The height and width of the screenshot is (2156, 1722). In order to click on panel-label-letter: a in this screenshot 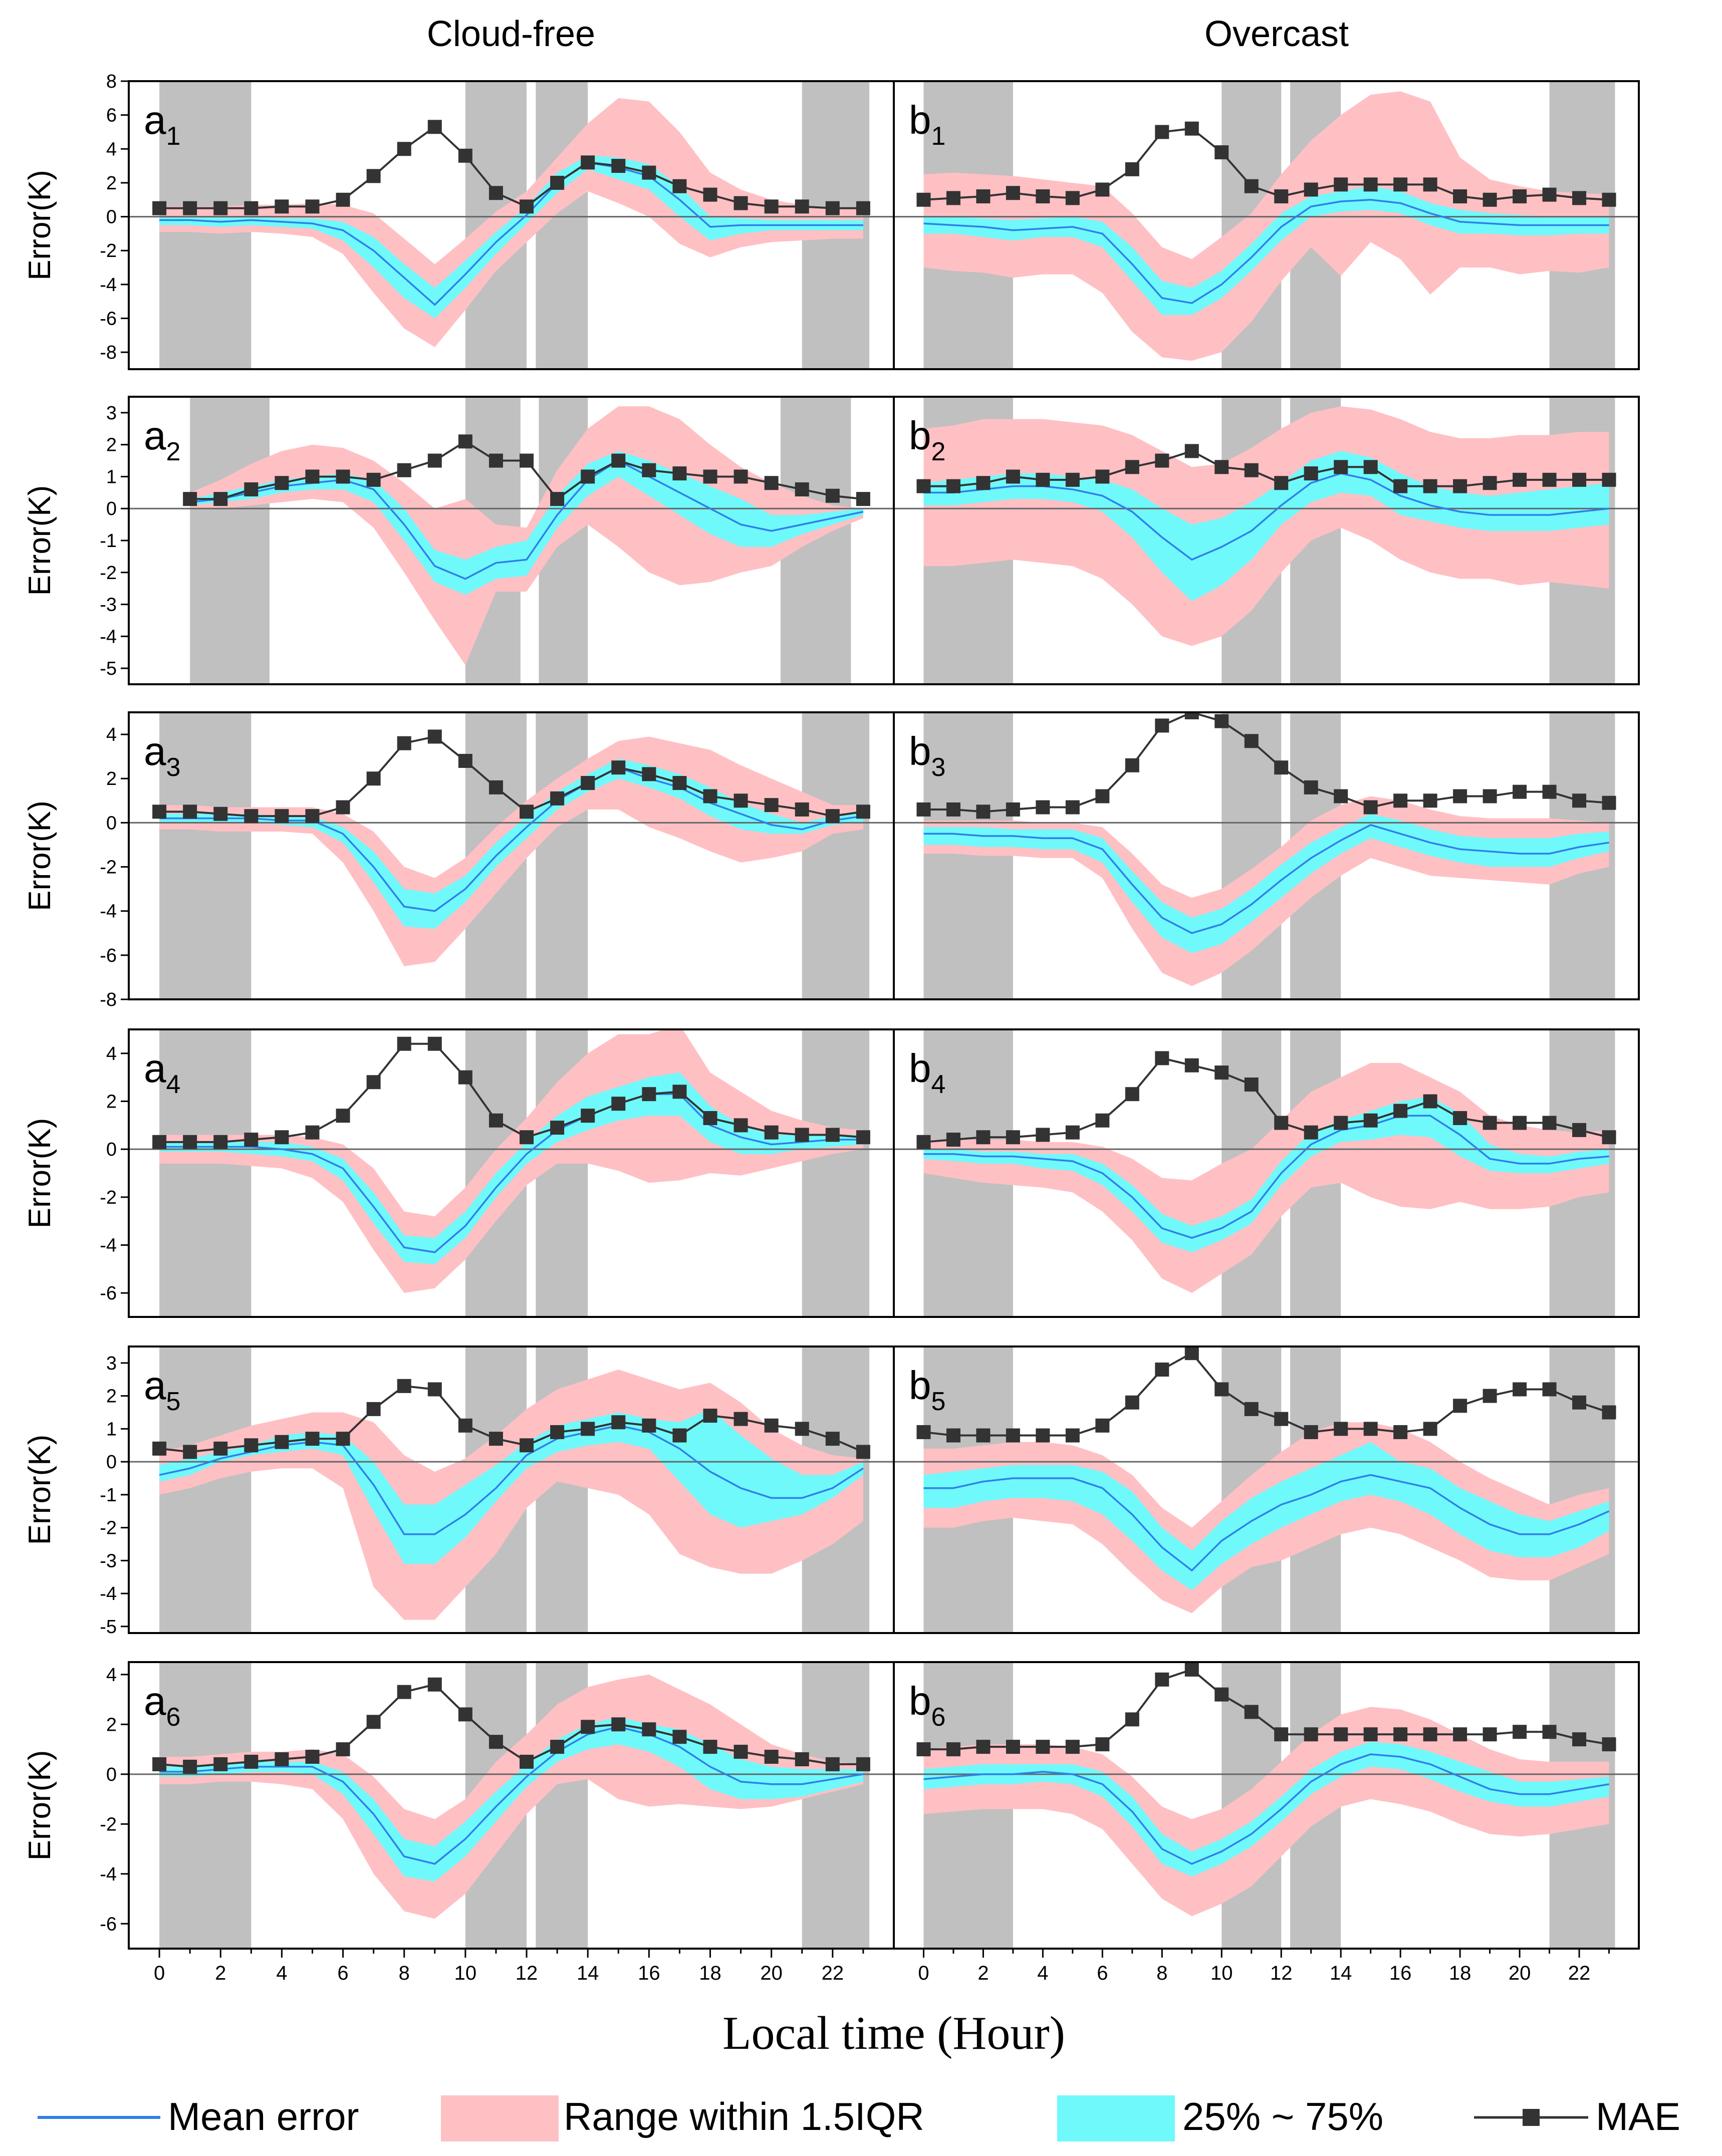, I will do `click(155, 120)`.